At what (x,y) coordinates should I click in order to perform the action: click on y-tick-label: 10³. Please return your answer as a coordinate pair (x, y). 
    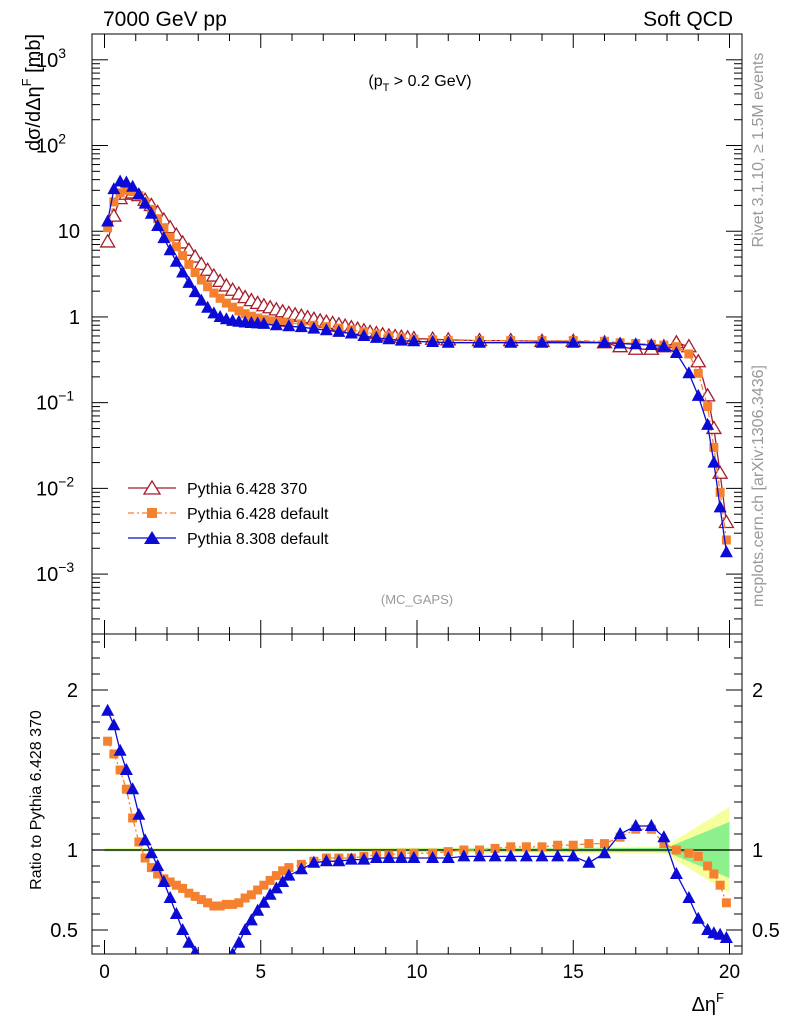
    Looking at the image, I should click on (51, 58).